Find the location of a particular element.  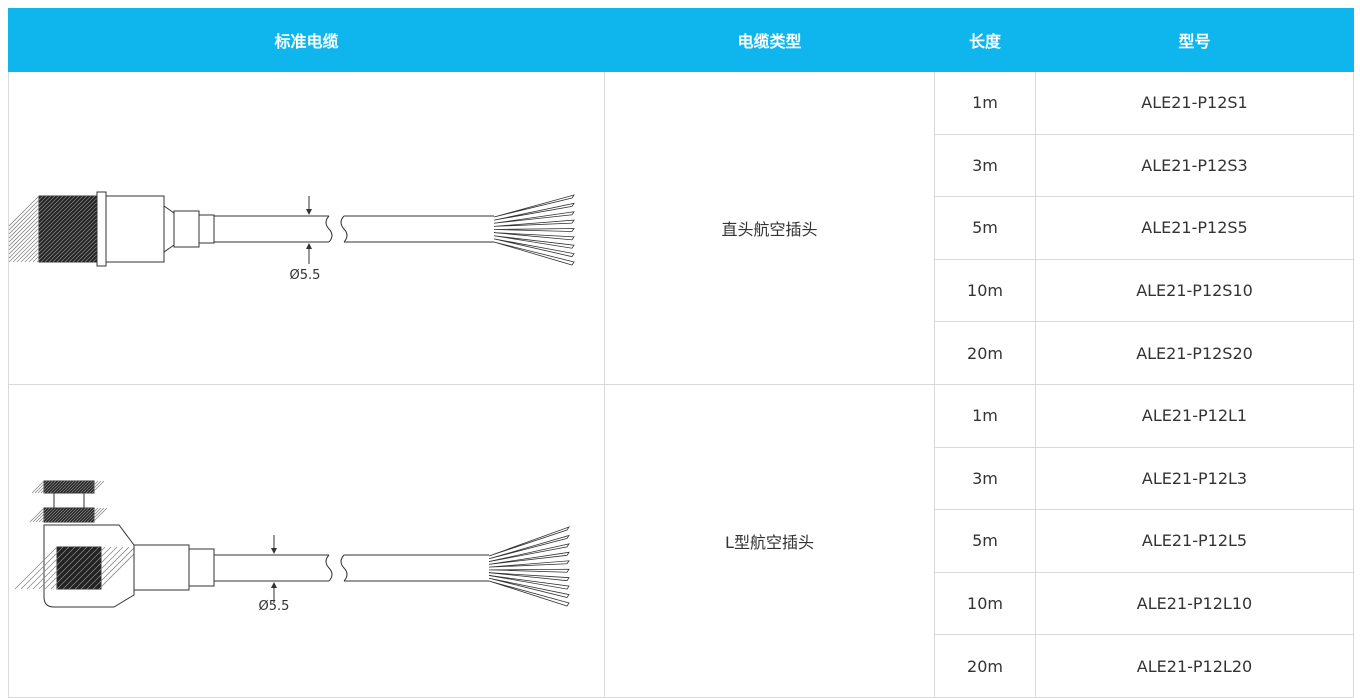

table-row: 5m ALE21-P12S5 is located at coordinates (681, 228).